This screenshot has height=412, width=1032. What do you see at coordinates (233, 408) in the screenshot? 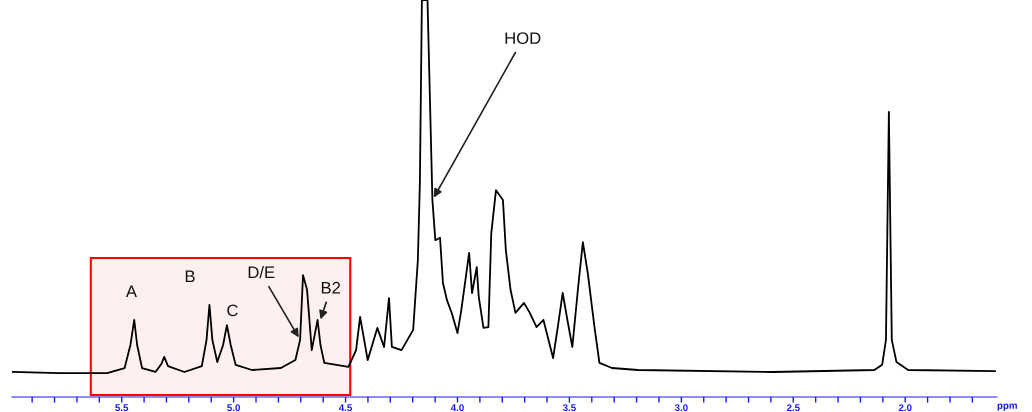
I see `x-tick-label: 5.0` at bounding box center [233, 408].